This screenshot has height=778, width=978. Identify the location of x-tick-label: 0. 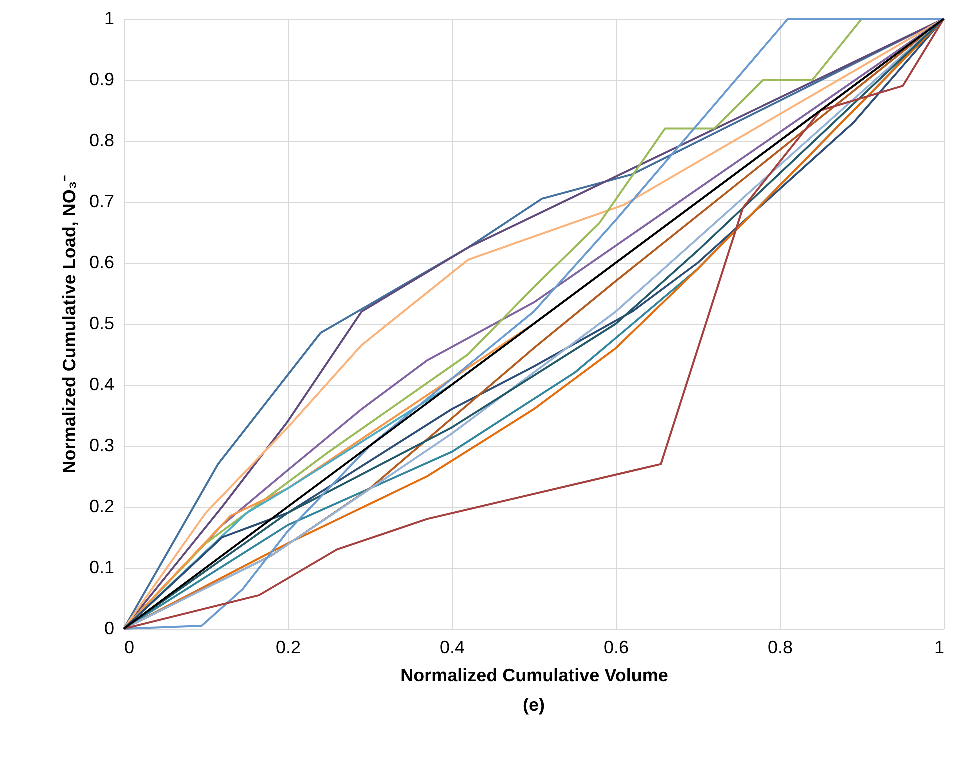
(129, 648).